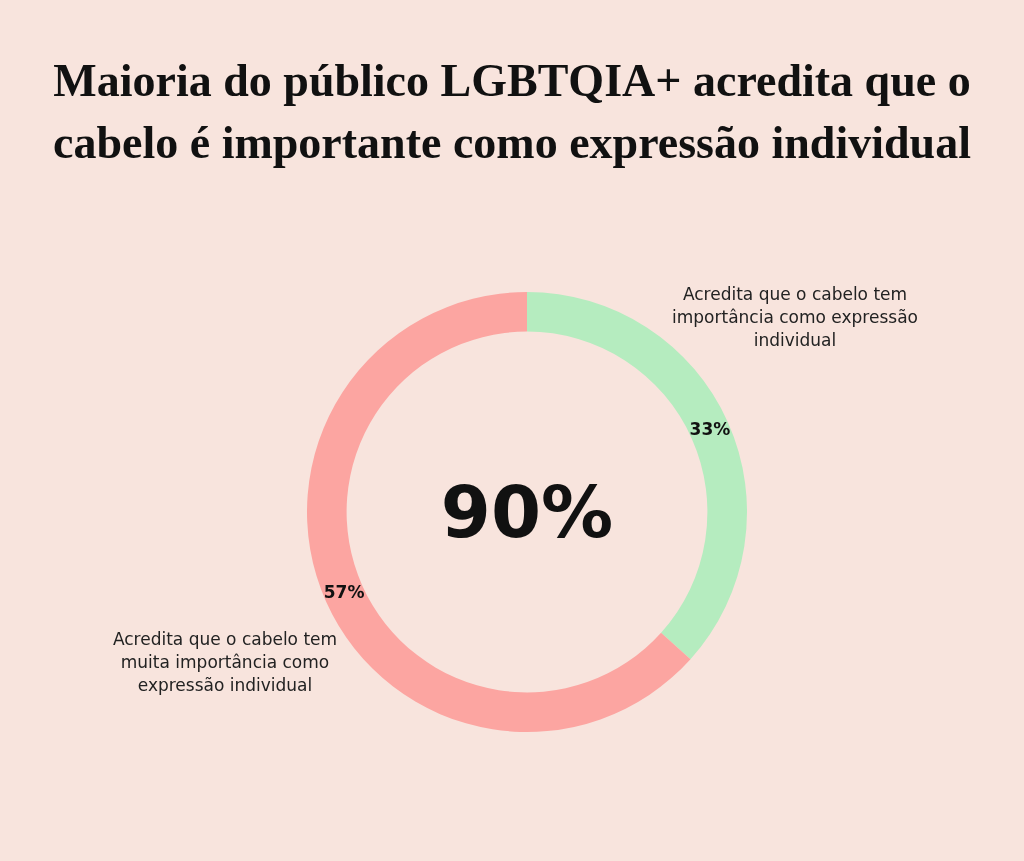  Describe the element at coordinates (225, 662) in the screenshot. I see `slice-label: Acredita que o cabelo tem muita importância como expressão individual` at that location.